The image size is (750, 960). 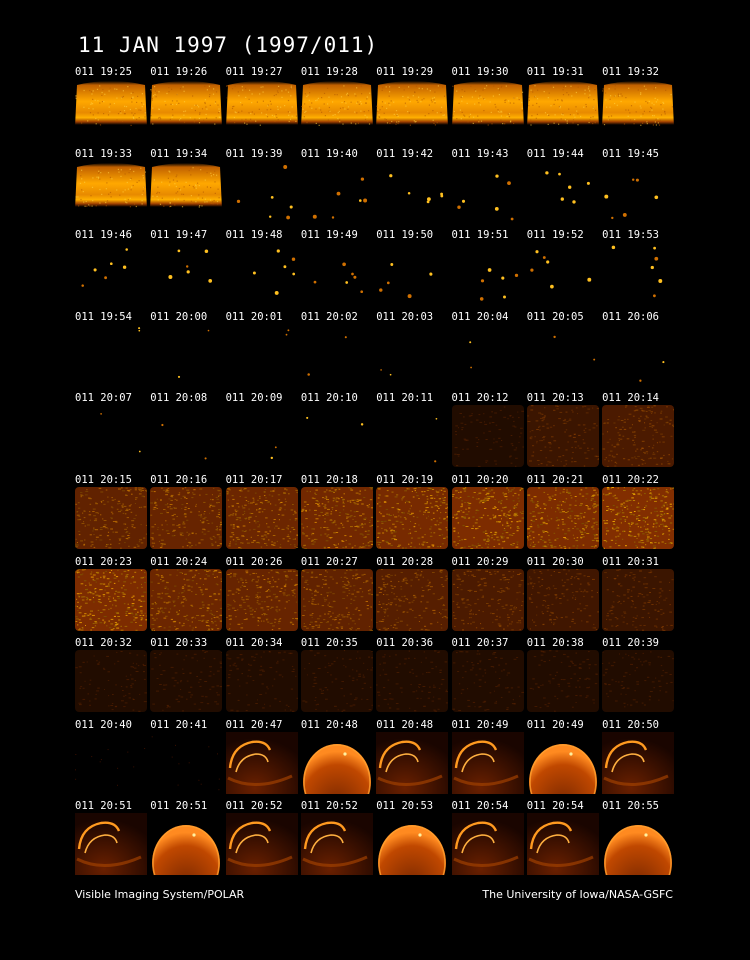 What do you see at coordinates (630, 398) in the screenshot?
I see `frame-timestamp: 011 20:14` at bounding box center [630, 398].